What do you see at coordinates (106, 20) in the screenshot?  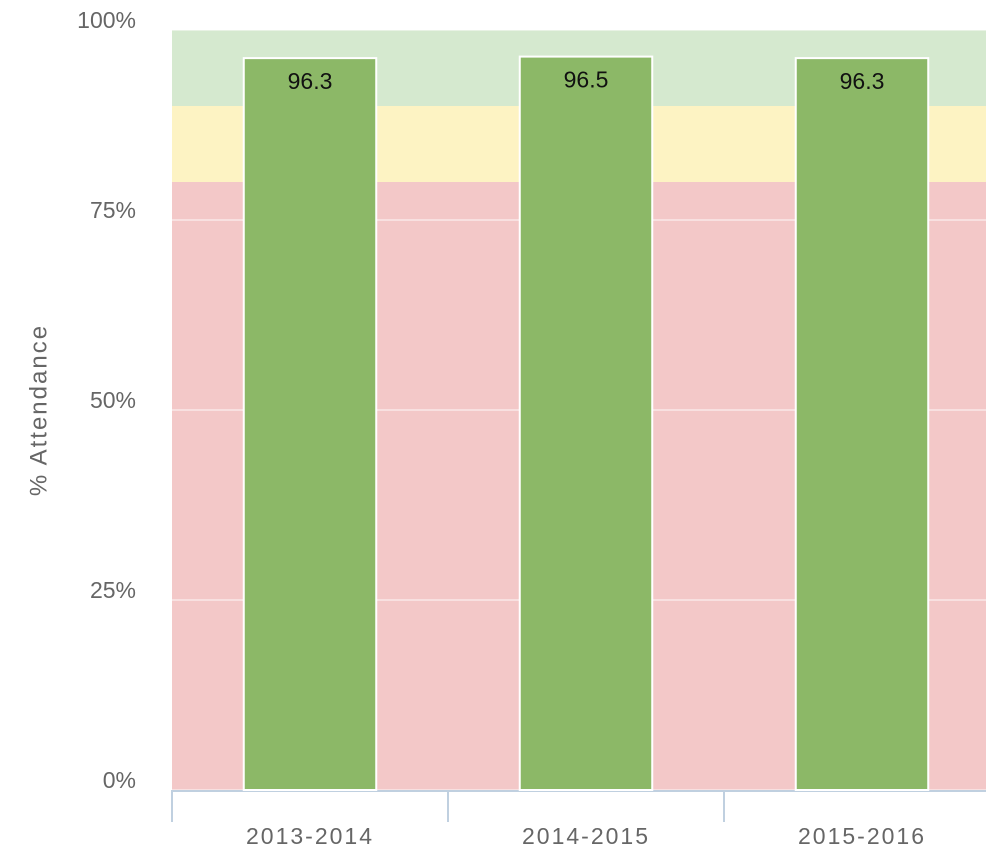 I see `y-tick-label: 100%` at bounding box center [106, 20].